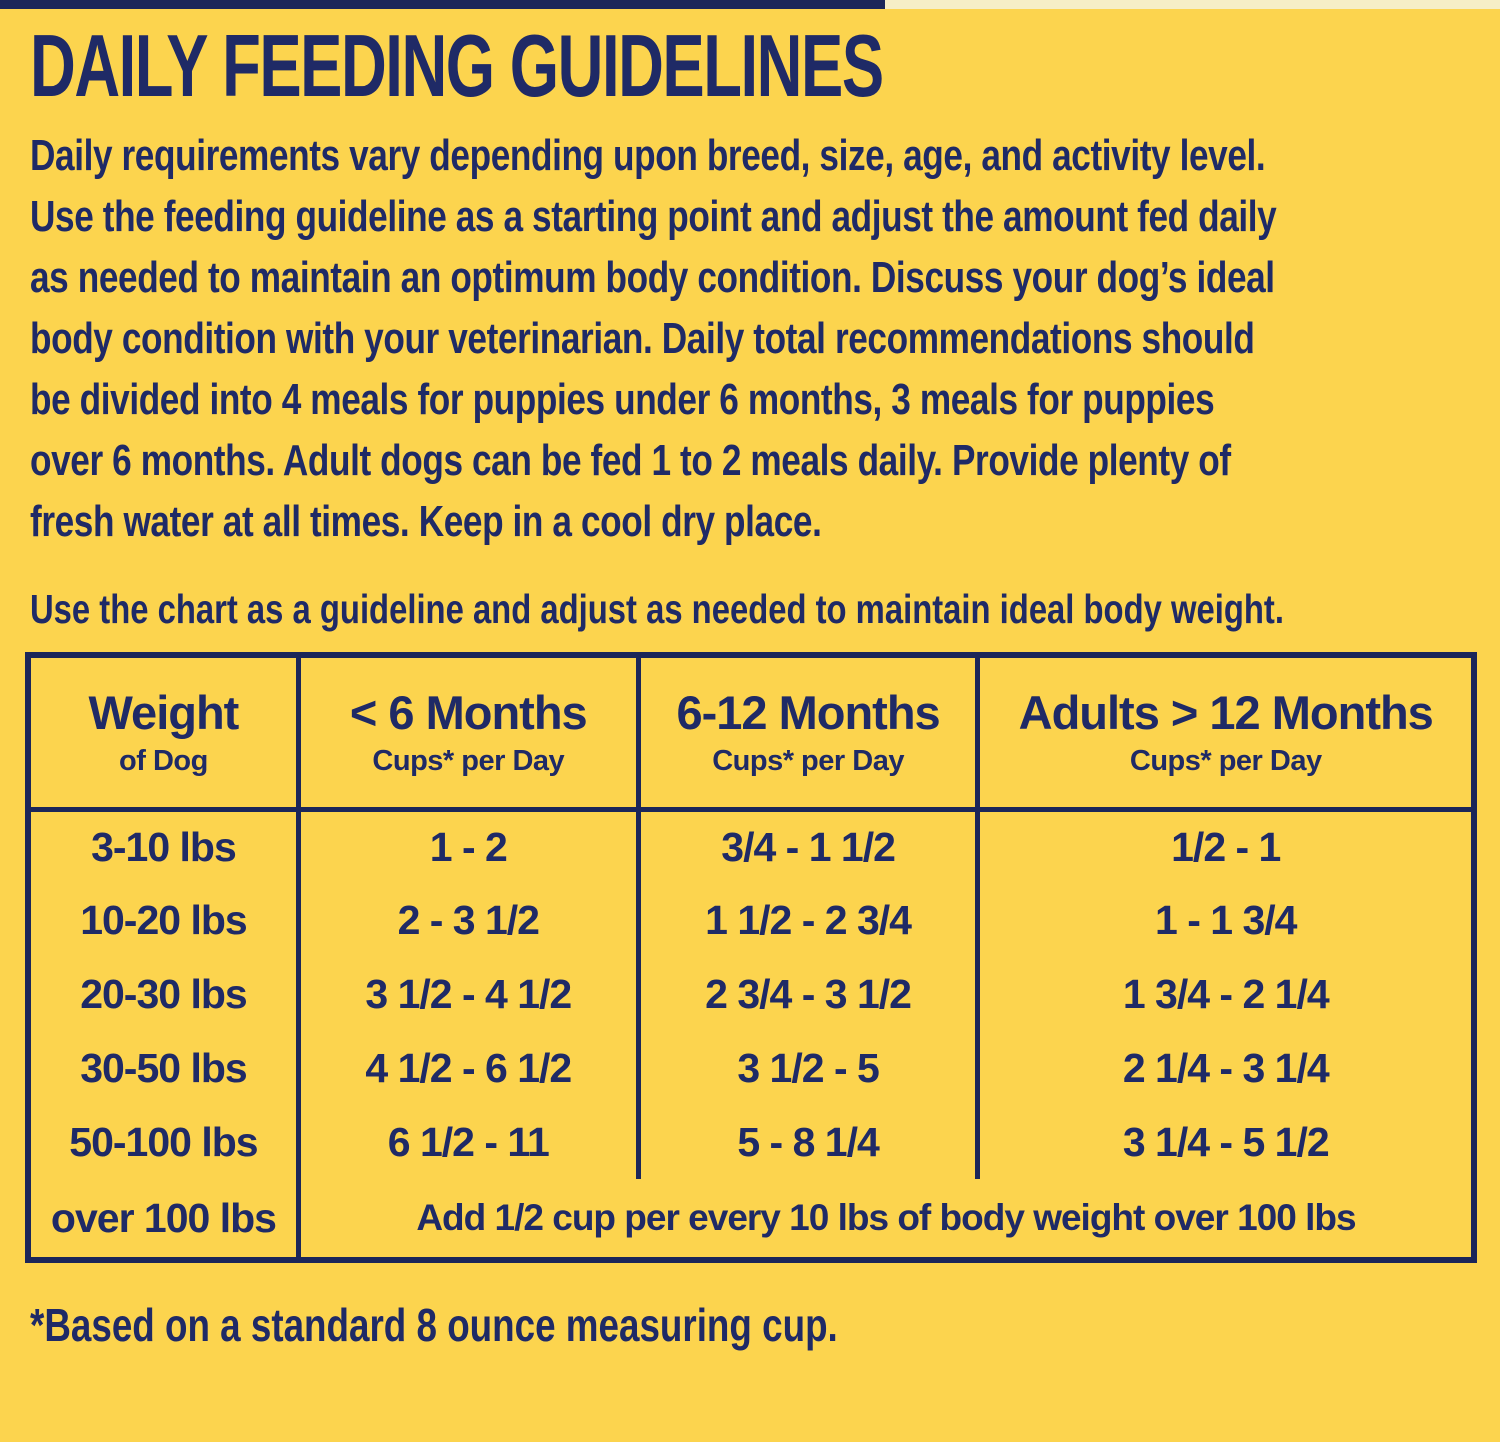  What do you see at coordinates (809, 846) in the screenshot?
I see `value-cell-6-12: 3/4 - 1 1/2` at bounding box center [809, 846].